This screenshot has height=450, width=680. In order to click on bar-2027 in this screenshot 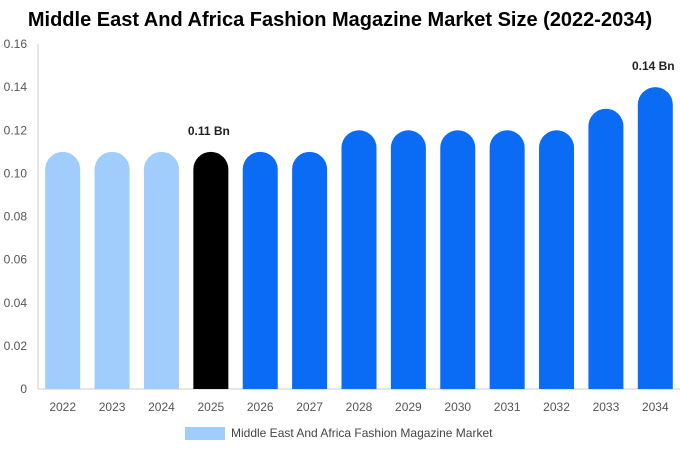, I will do `click(310, 270)`.